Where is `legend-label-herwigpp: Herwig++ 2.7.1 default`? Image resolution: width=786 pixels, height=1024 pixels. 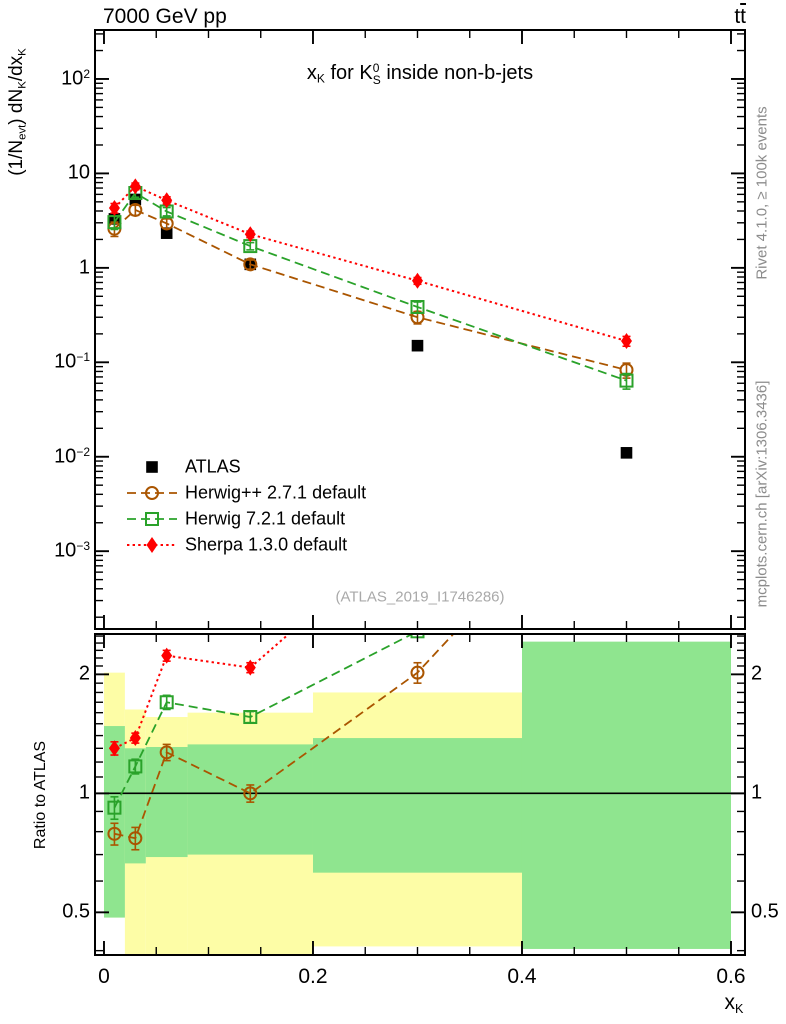 legend-label-herwigpp: Herwig++ 2.7.1 default is located at coordinates (276, 492).